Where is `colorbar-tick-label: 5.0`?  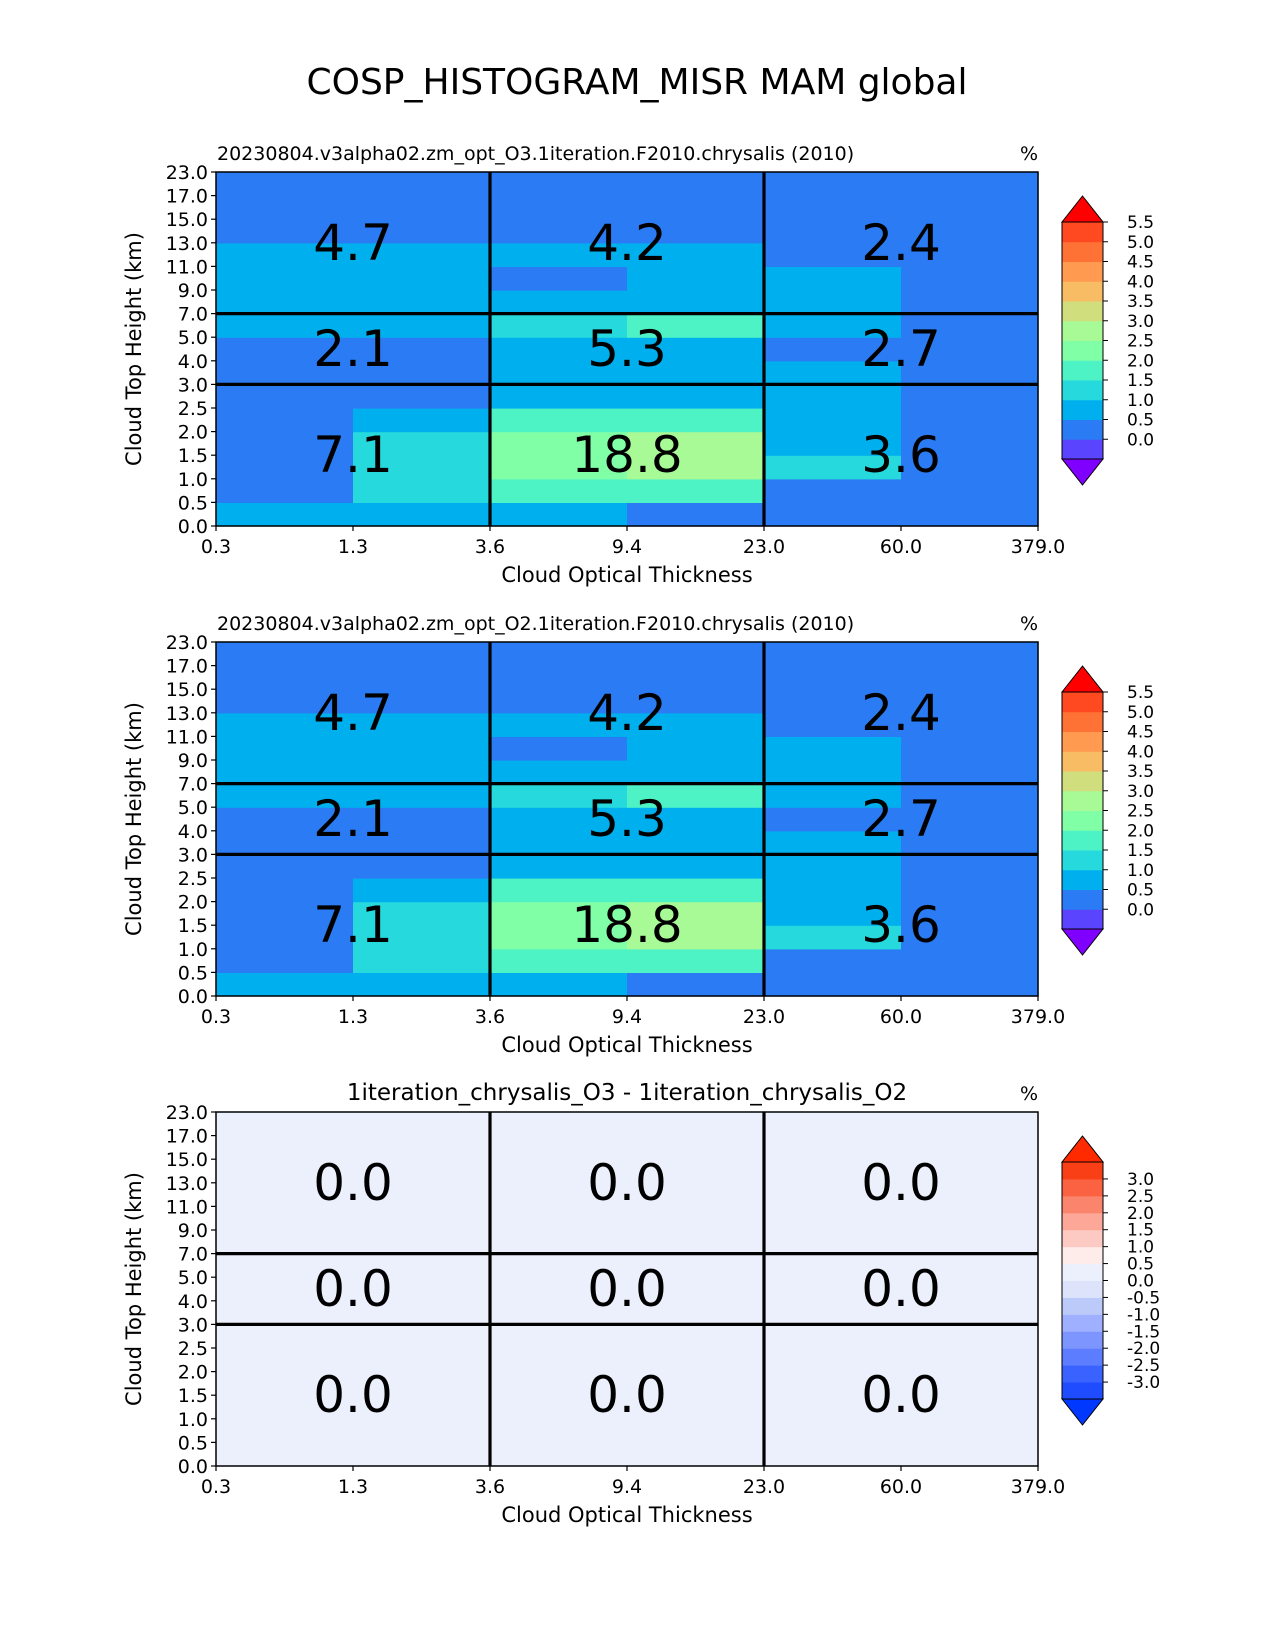 colorbar-tick-label: 5.0 is located at coordinates (1140, 713).